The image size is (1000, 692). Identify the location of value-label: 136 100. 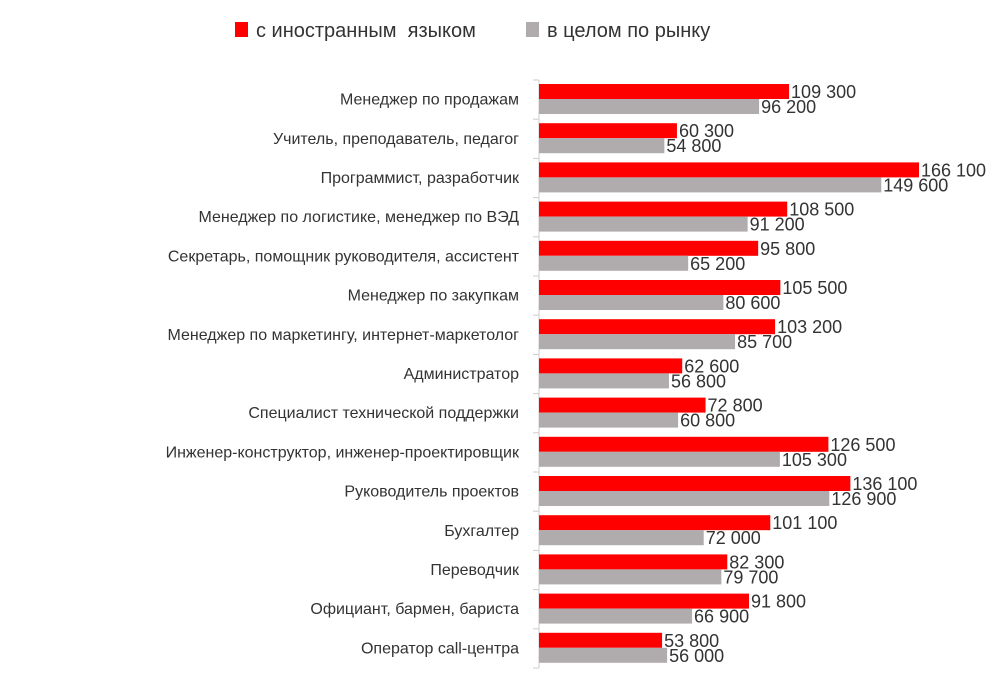
(884, 484).